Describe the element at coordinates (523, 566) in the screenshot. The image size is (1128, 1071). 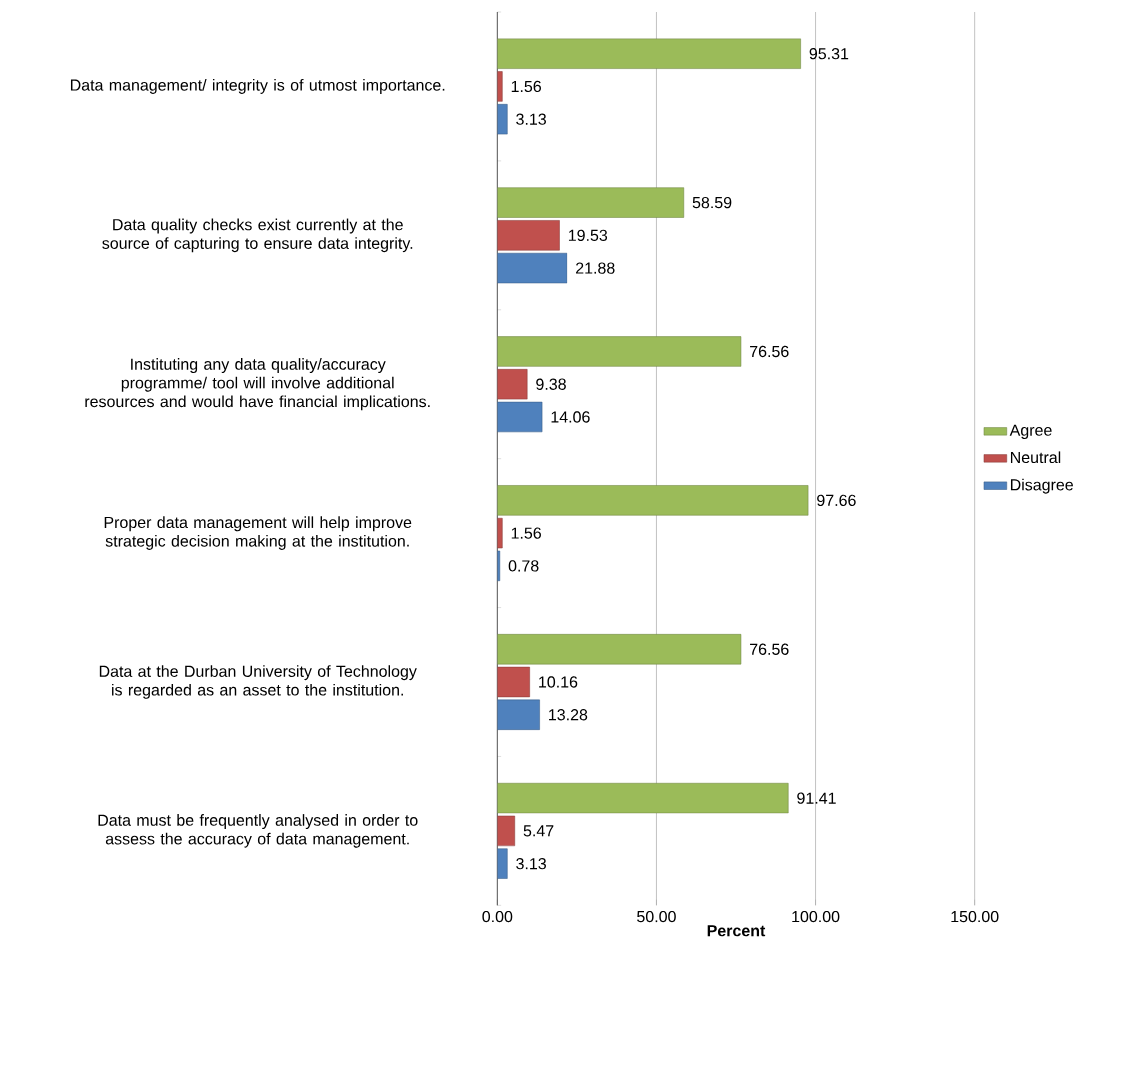
I see `data-label: 0.78` at that location.